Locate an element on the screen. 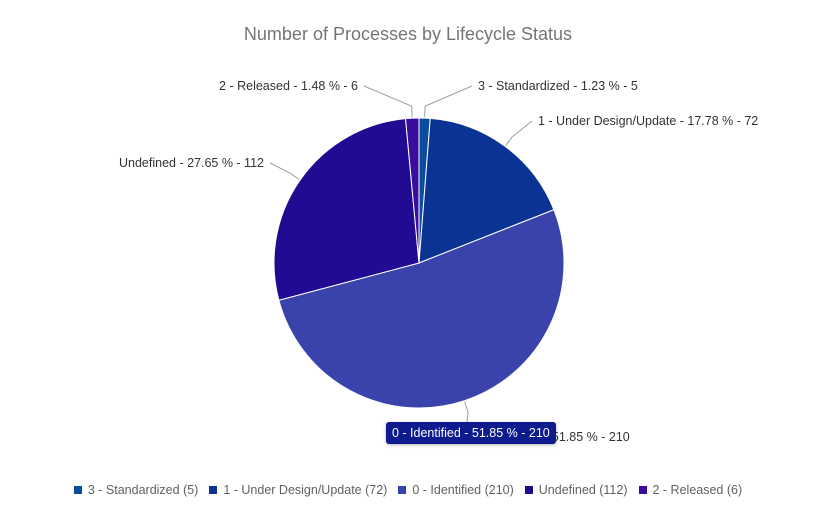 The image size is (816, 520). legend-label: 1 - Under Design/Update (72) is located at coordinates (305, 490).